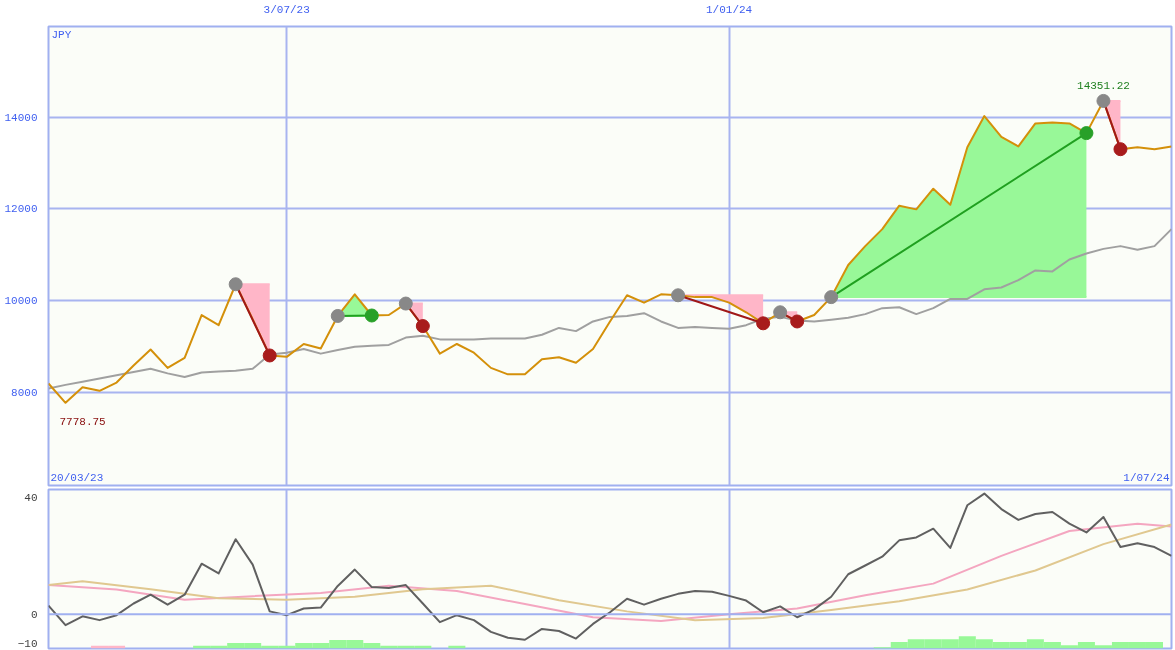 The image size is (1175, 650). What do you see at coordinates (27, 644) in the screenshot?
I see `y-tick-label: −10` at bounding box center [27, 644].